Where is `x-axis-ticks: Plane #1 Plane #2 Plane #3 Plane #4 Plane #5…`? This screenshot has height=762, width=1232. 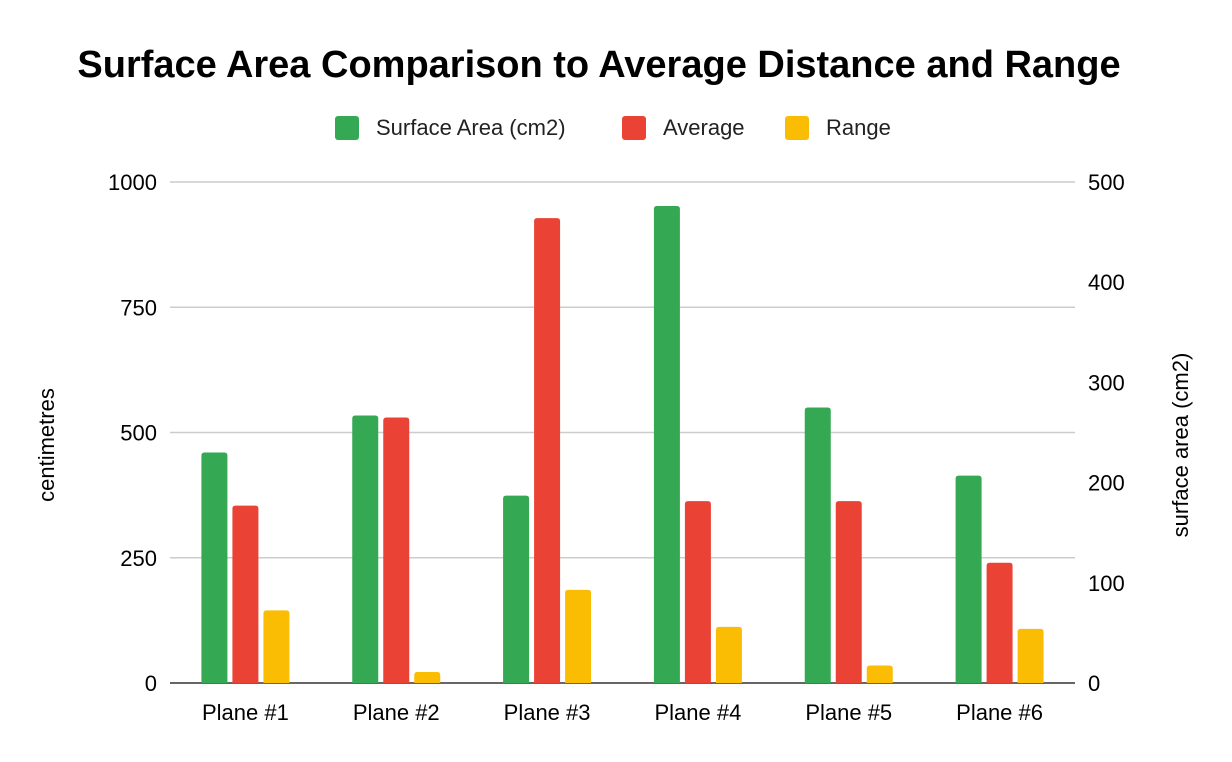 x-axis-ticks: Plane #1 Plane #2 Plane #3 Plane #4 Plane #5… is located at coordinates (622, 712).